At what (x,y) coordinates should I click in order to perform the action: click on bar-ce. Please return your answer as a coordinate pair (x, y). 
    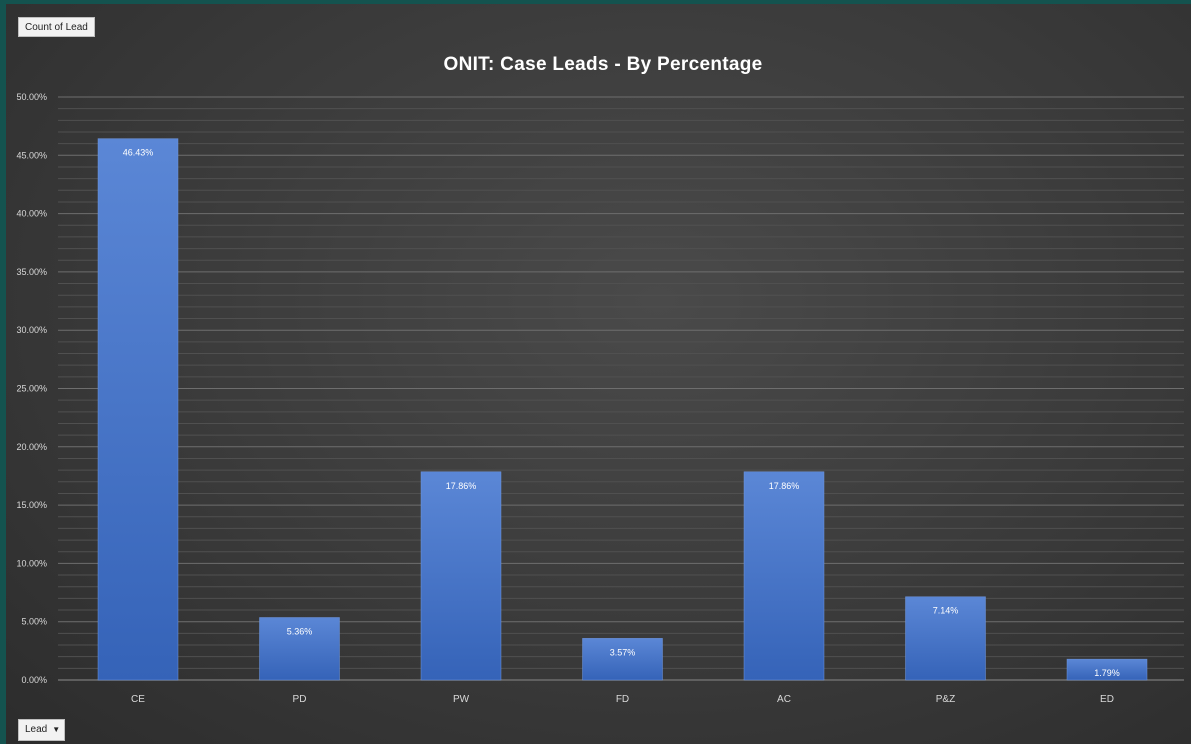
    Looking at the image, I should click on (138, 409).